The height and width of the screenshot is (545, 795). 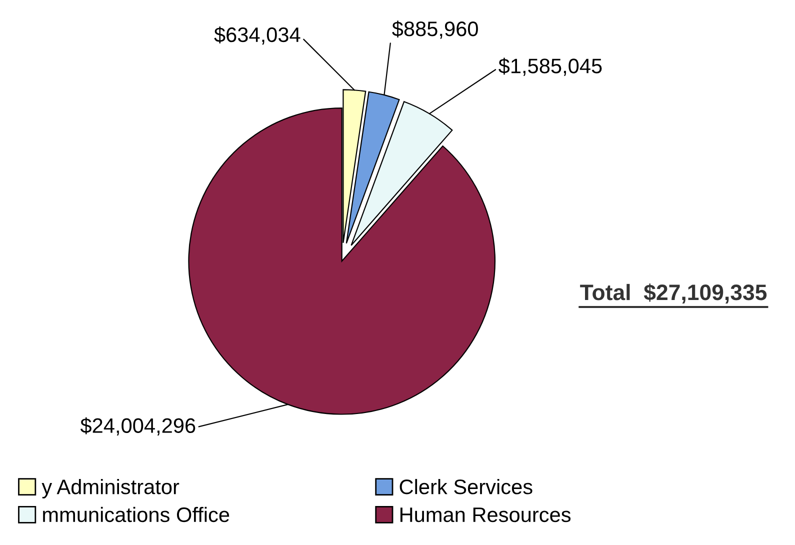 What do you see at coordinates (435, 29) in the screenshot?
I see `data-label: $885,960` at bounding box center [435, 29].